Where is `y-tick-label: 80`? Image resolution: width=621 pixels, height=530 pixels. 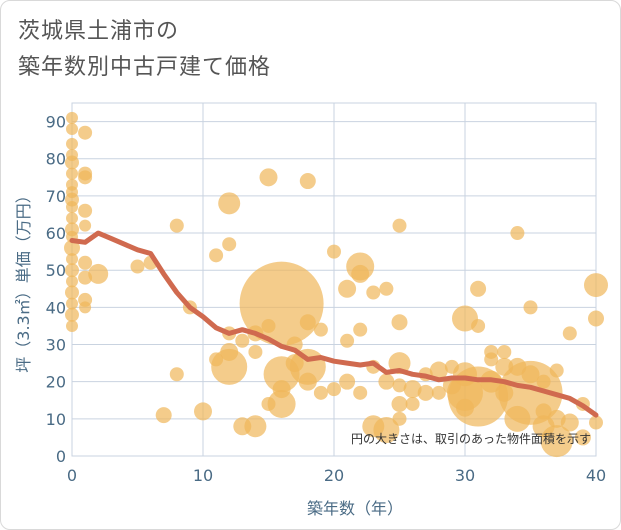 y-tick-label: 80 is located at coordinates (56, 159).